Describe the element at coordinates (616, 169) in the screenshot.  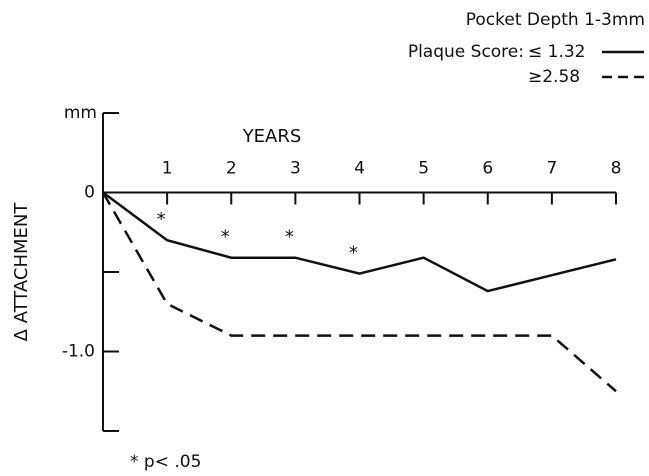
I see `x-tick-label: 8` at that location.